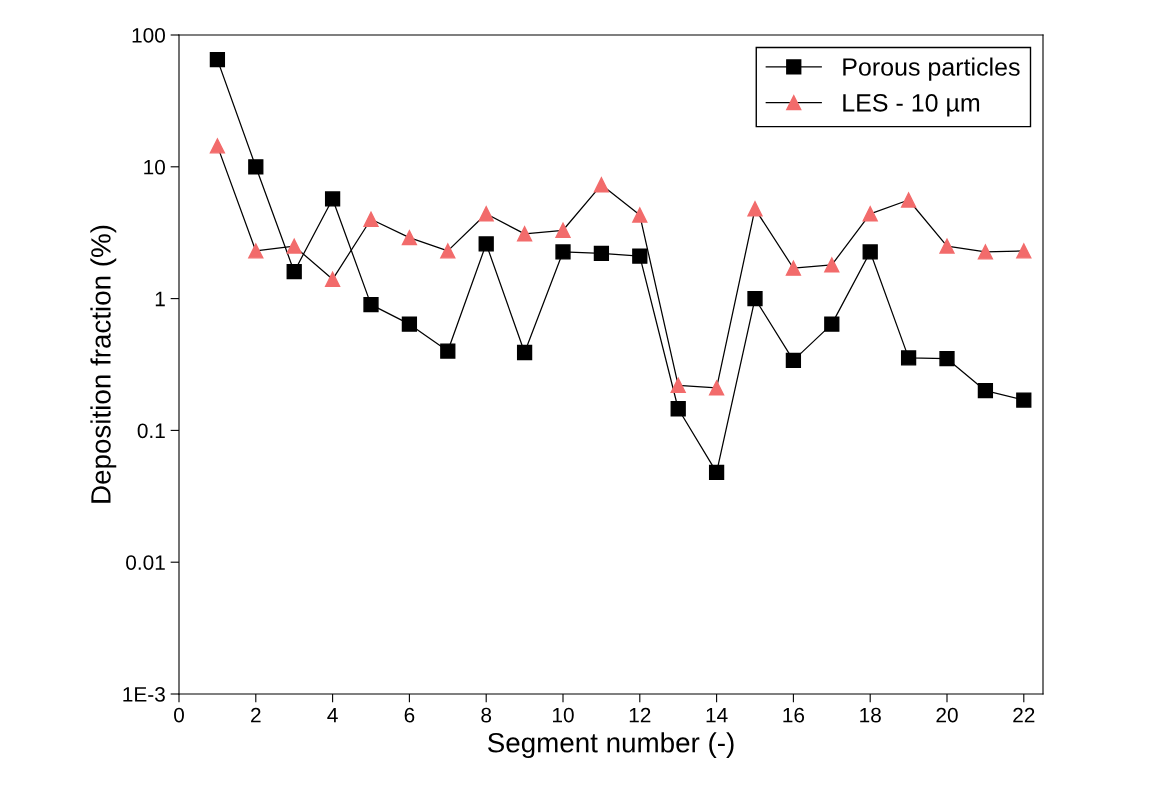 The image size is (1161, 803). I want to click on legend-label: Porous particles, so click(931, 69).